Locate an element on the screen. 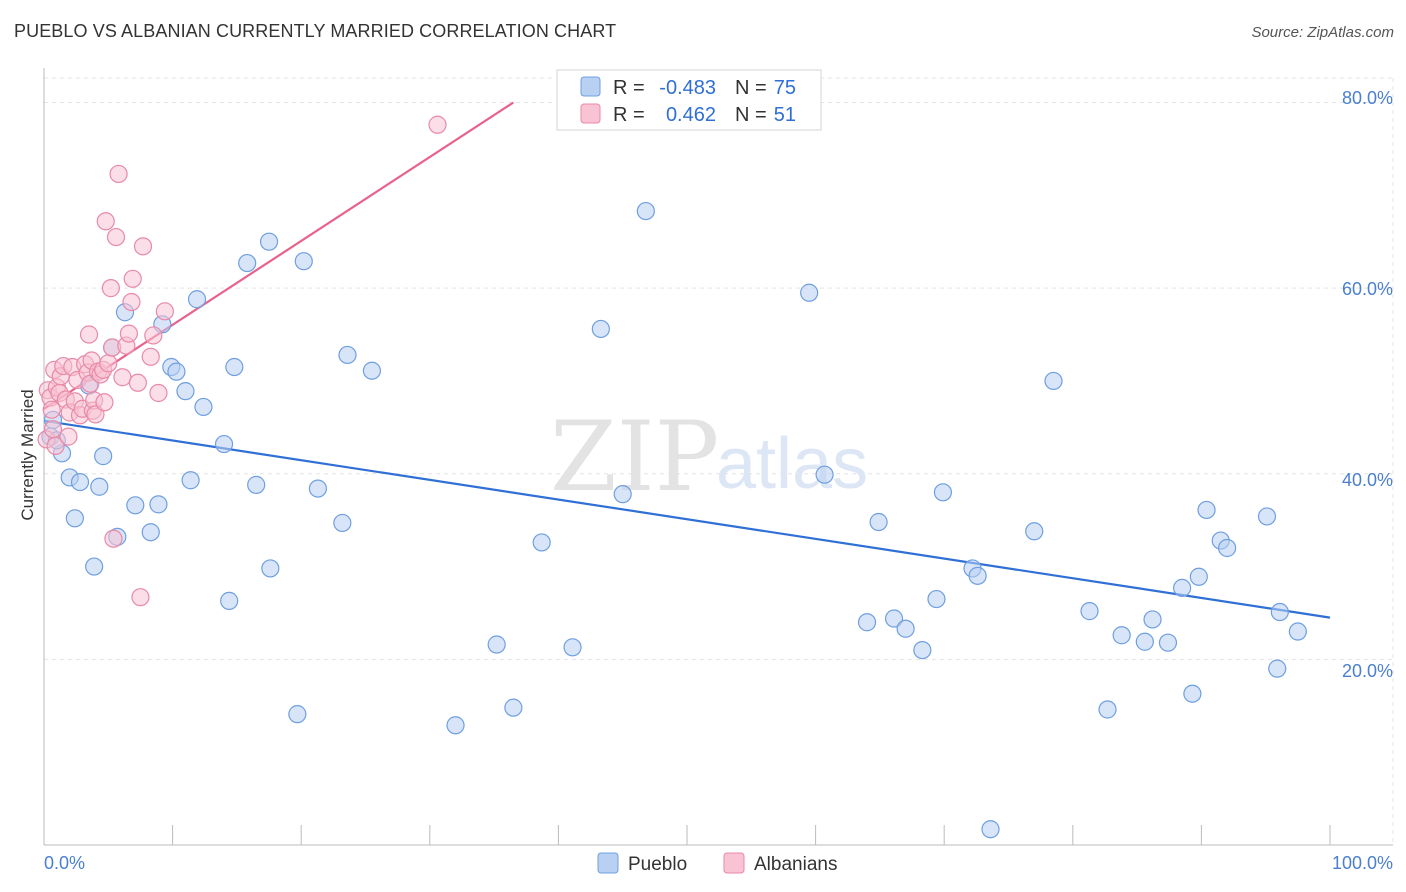  legend-r-value-pueblo: -0.483 is located at coordinates (687, 88).